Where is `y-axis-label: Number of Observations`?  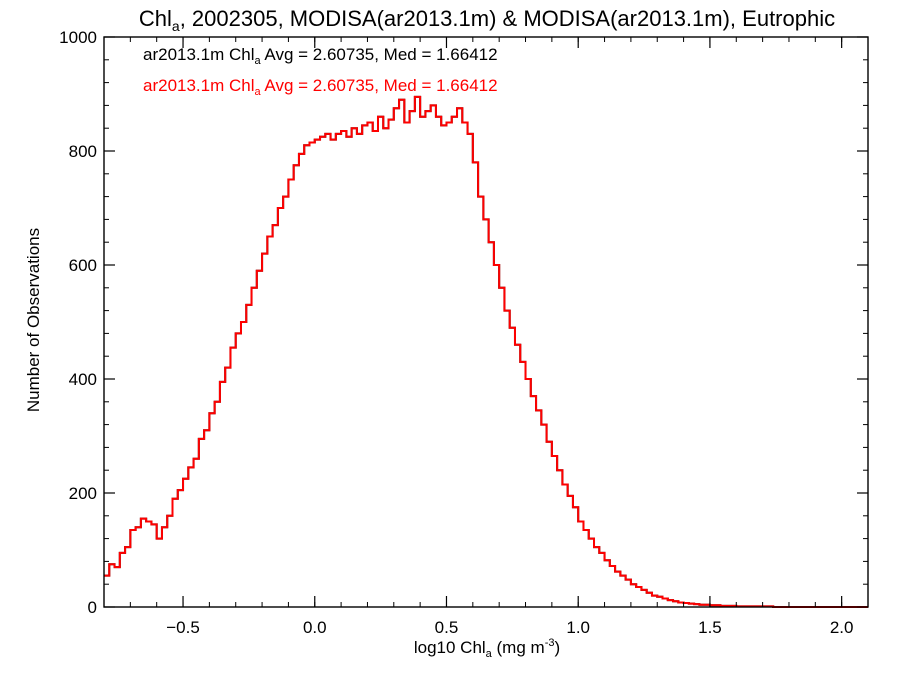
y-axis-label: Number of Observations is located at coordinates (33, 320).